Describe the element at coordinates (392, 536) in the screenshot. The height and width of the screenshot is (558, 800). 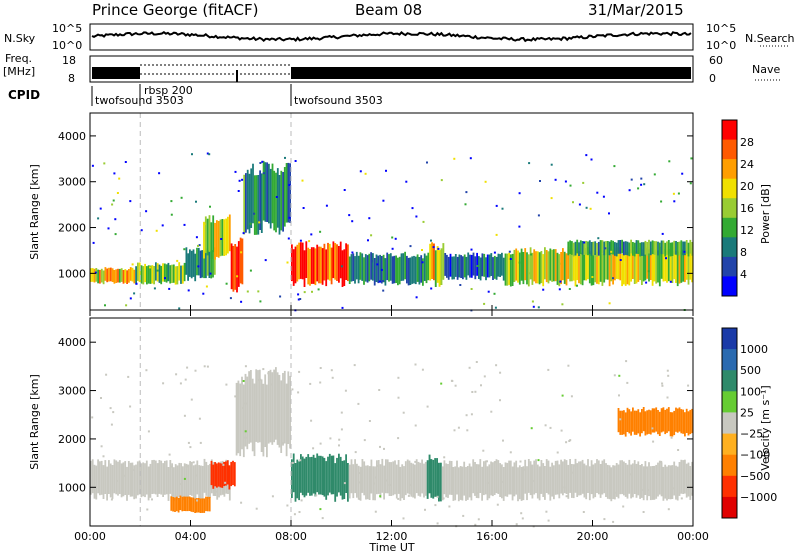
I see `x-tick-label-3: 12:00` at that location.